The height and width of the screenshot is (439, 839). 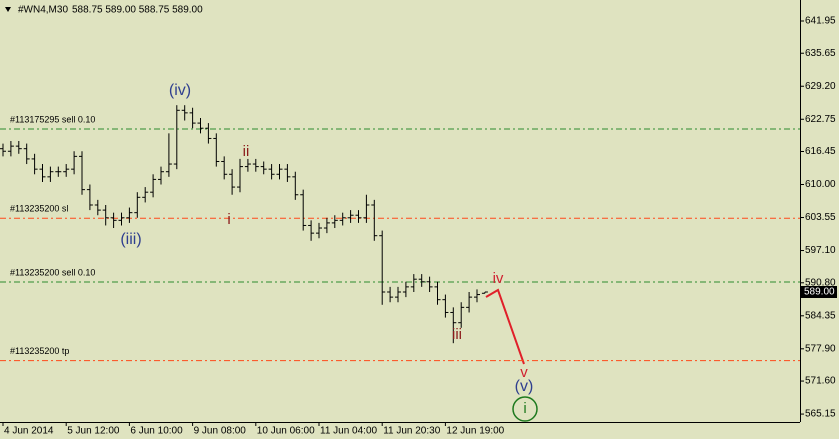 I want to click on last-price-box, so click(x=819, y=291).